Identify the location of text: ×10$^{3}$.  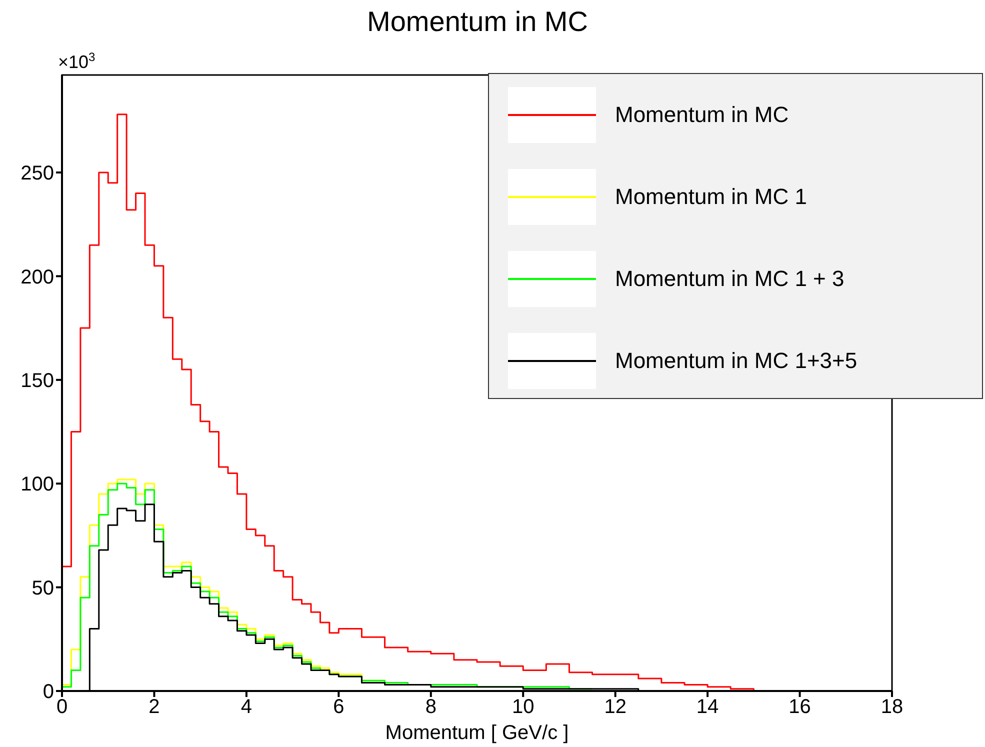
(77, 61).